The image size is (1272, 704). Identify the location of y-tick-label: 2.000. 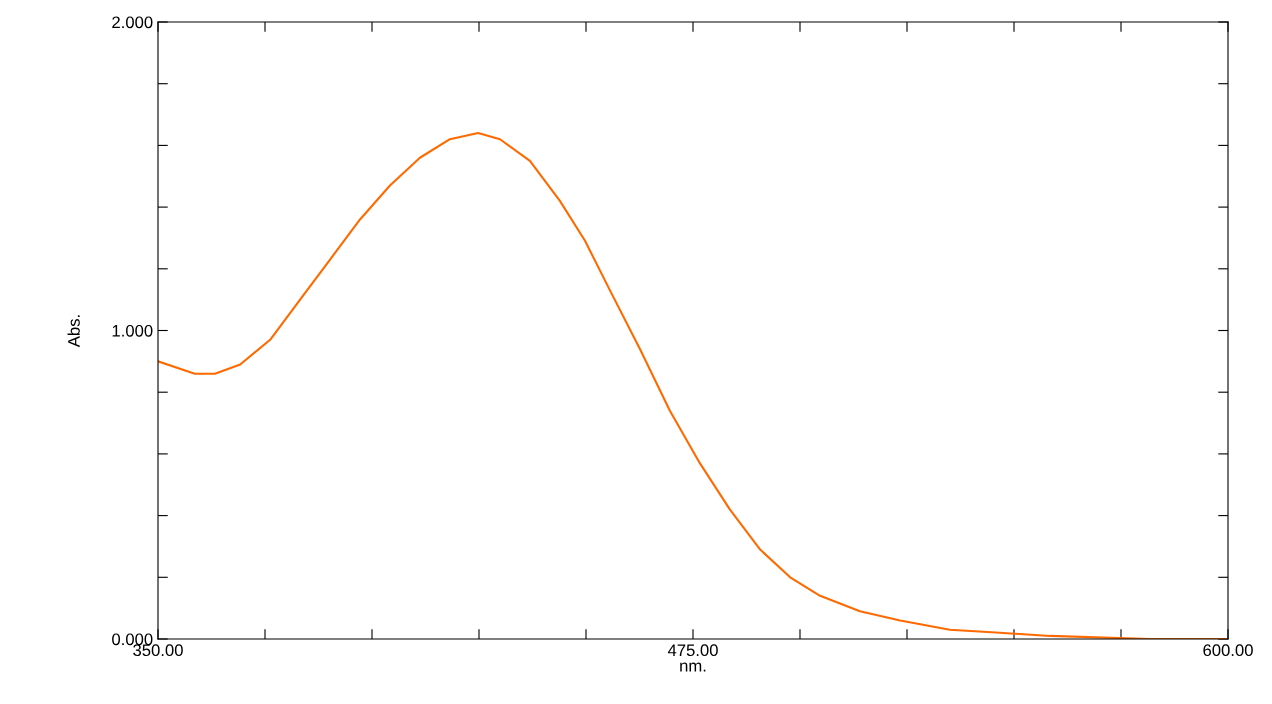
(132, 22).